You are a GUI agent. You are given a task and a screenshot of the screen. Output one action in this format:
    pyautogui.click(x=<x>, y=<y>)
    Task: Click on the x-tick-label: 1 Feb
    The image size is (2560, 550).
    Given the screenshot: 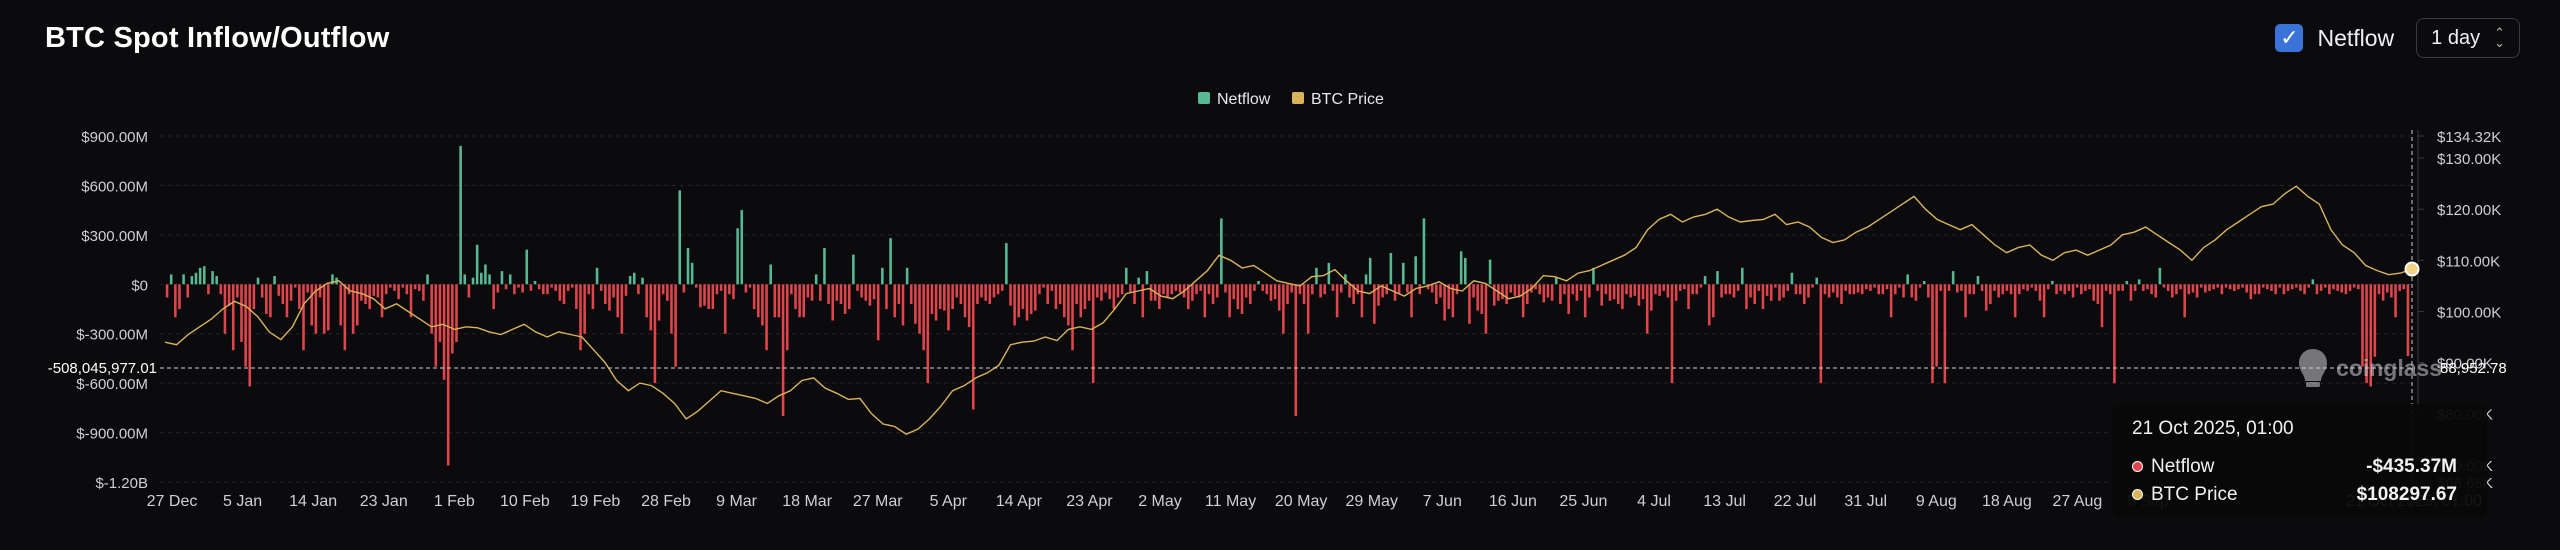 What is the action you would take?
    pyautogui.click(x=454, y=501)
    